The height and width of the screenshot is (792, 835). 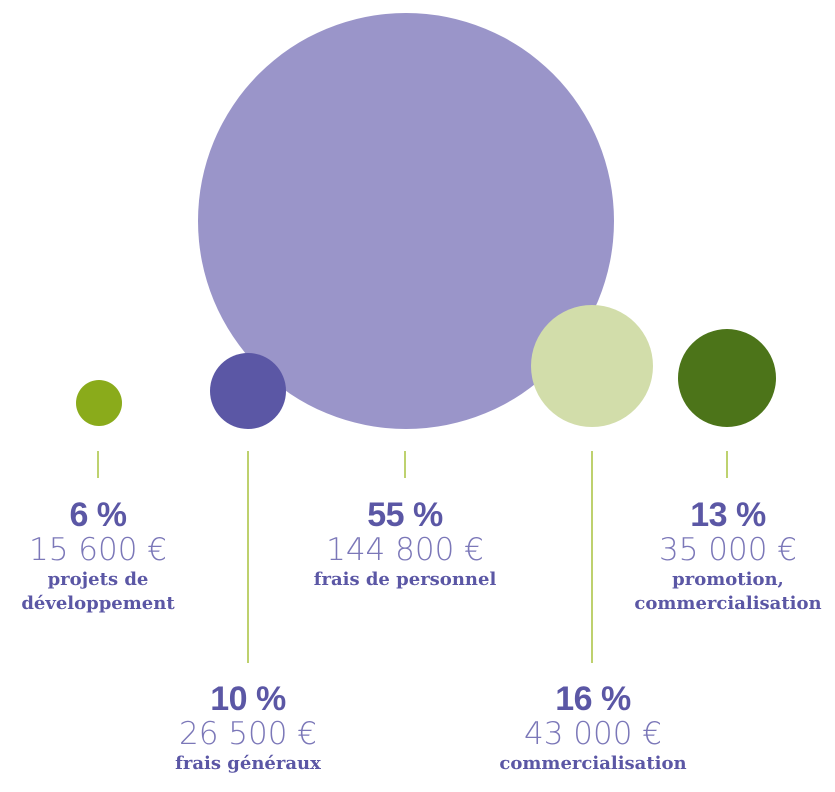 I want to click on percent-label: 10 %, so click(x=248, y=699).